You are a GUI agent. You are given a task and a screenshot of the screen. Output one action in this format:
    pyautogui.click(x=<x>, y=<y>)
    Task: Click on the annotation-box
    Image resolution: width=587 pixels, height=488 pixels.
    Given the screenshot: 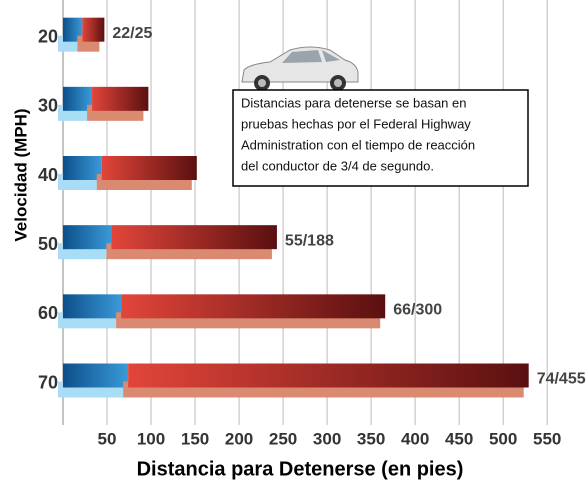 What is the action you would take?
    pyautogui.click(x=380, y=138)
    